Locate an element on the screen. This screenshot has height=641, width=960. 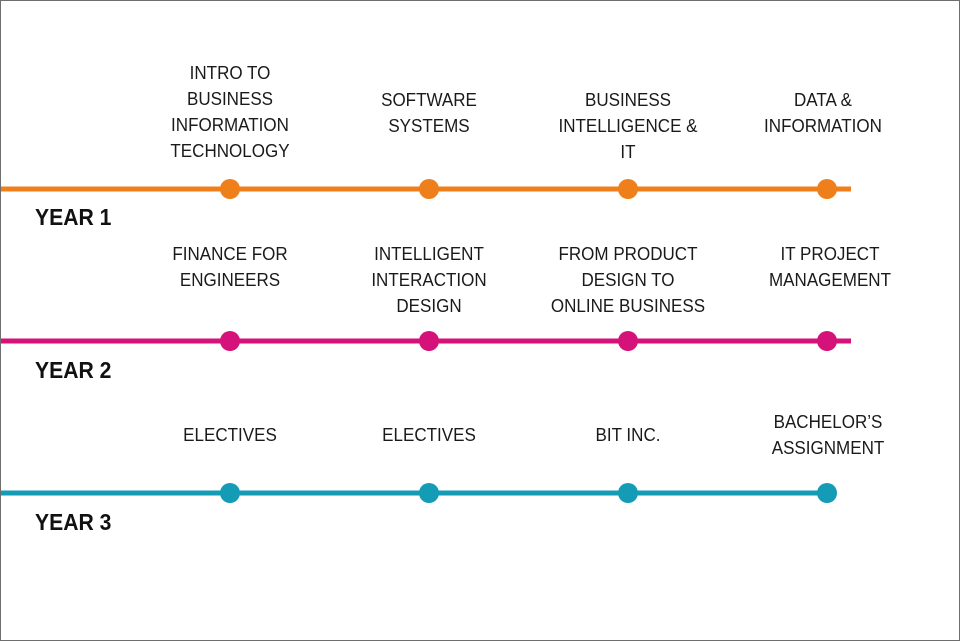
year-3-course-1-label: ELECTIVES is located at coordinates (230, 434).